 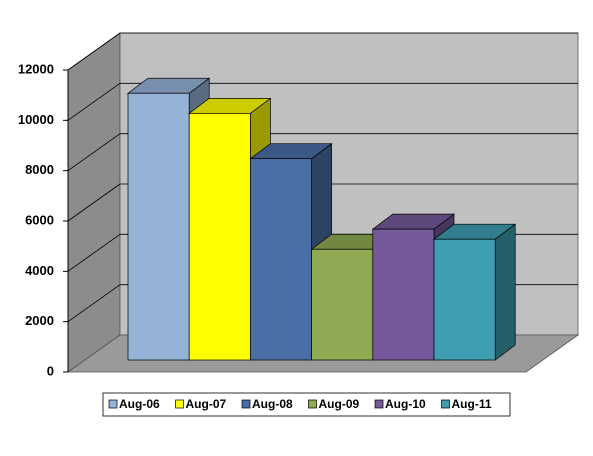 What do you see at coordinates (505, 292) in the screenshot?
I see `bar-side` at bounding box center [505, 292].